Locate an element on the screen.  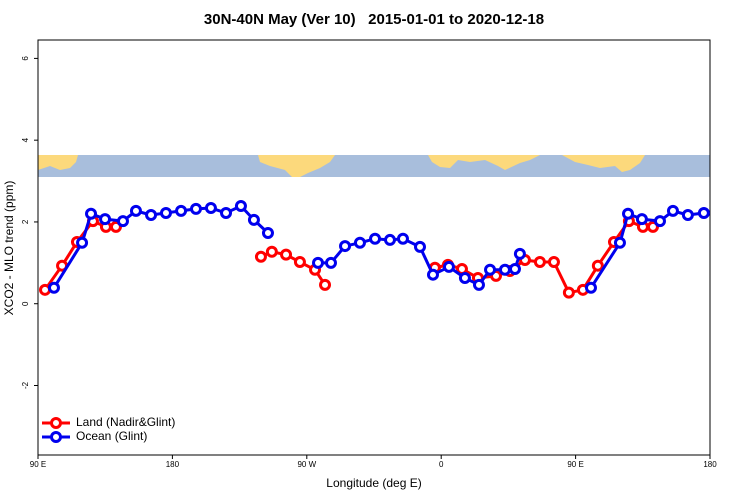
y-axis-label: XCO2 - MLO trend (ppm) is located at coordinates (9, 248).